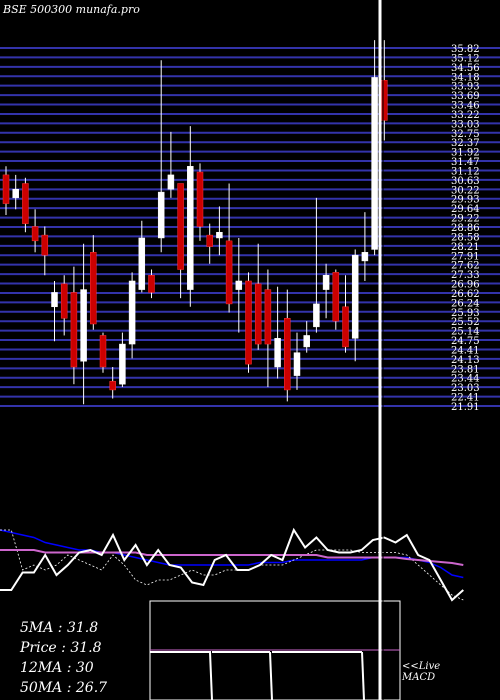  What do you see at coordinates (465, 219) in the screenshot?
I see `tick-label: 29.22` at bounding box center [465, 219].